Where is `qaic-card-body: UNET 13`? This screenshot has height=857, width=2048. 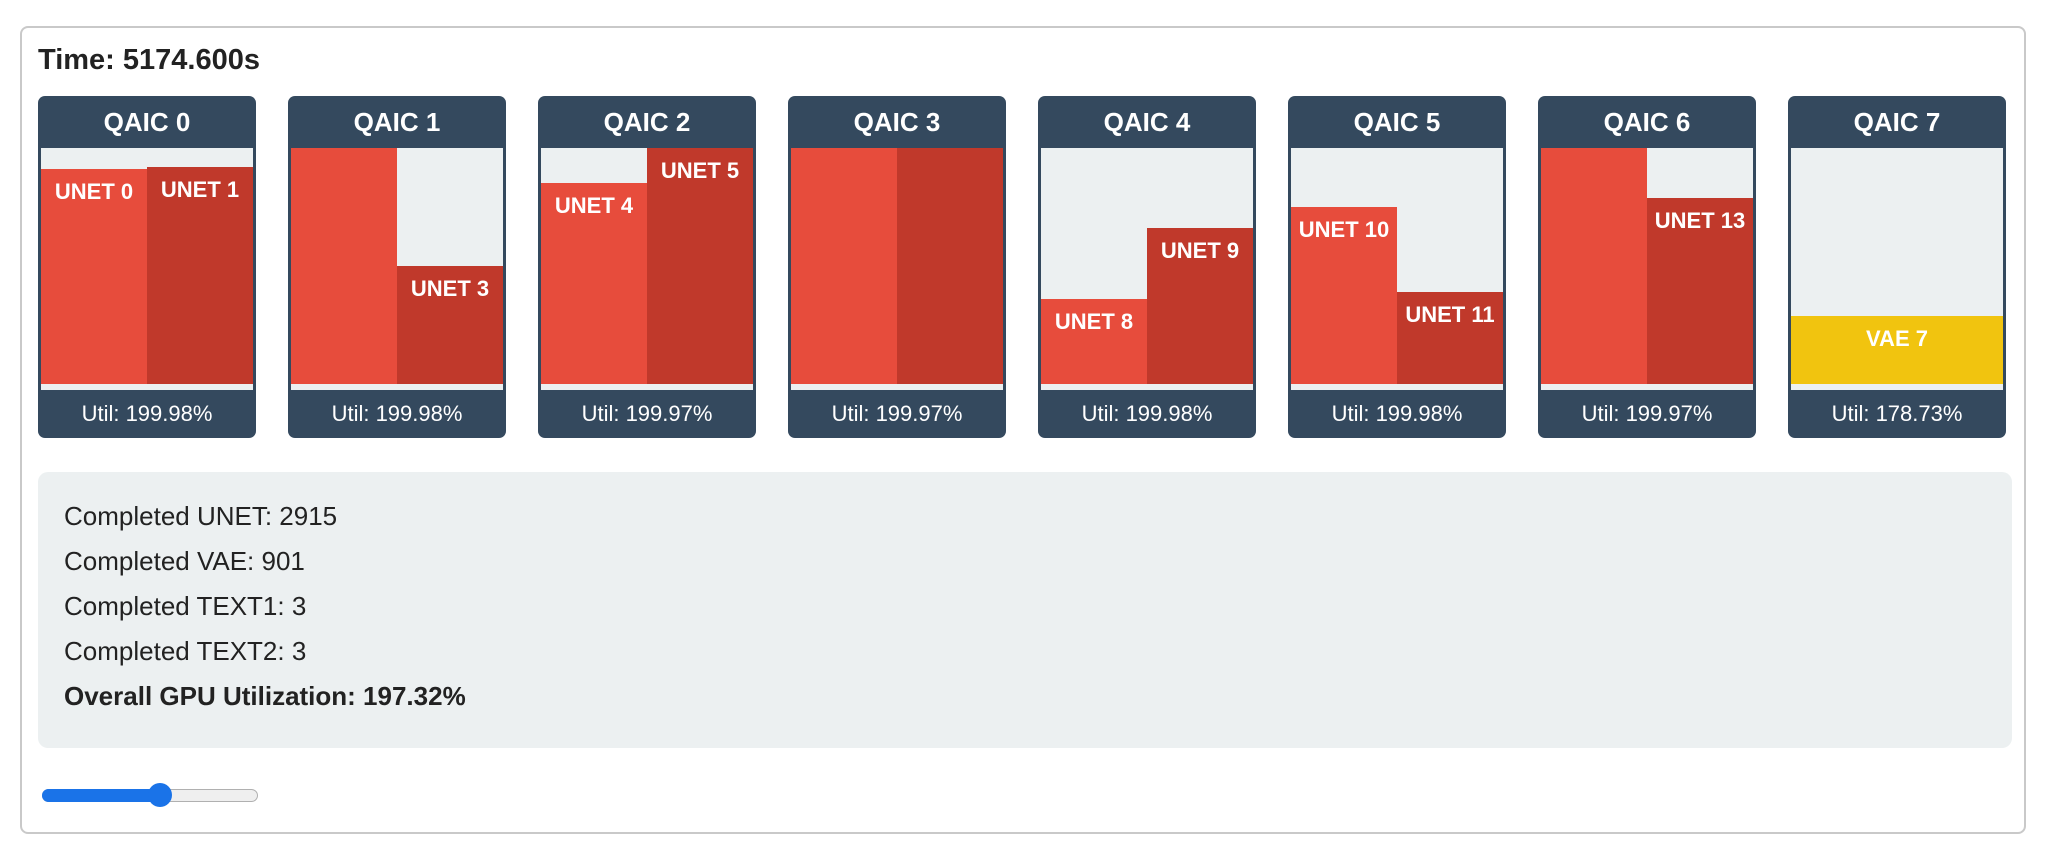 qaic-card-body: UNET 13 is located at coordinates (1647, 266).